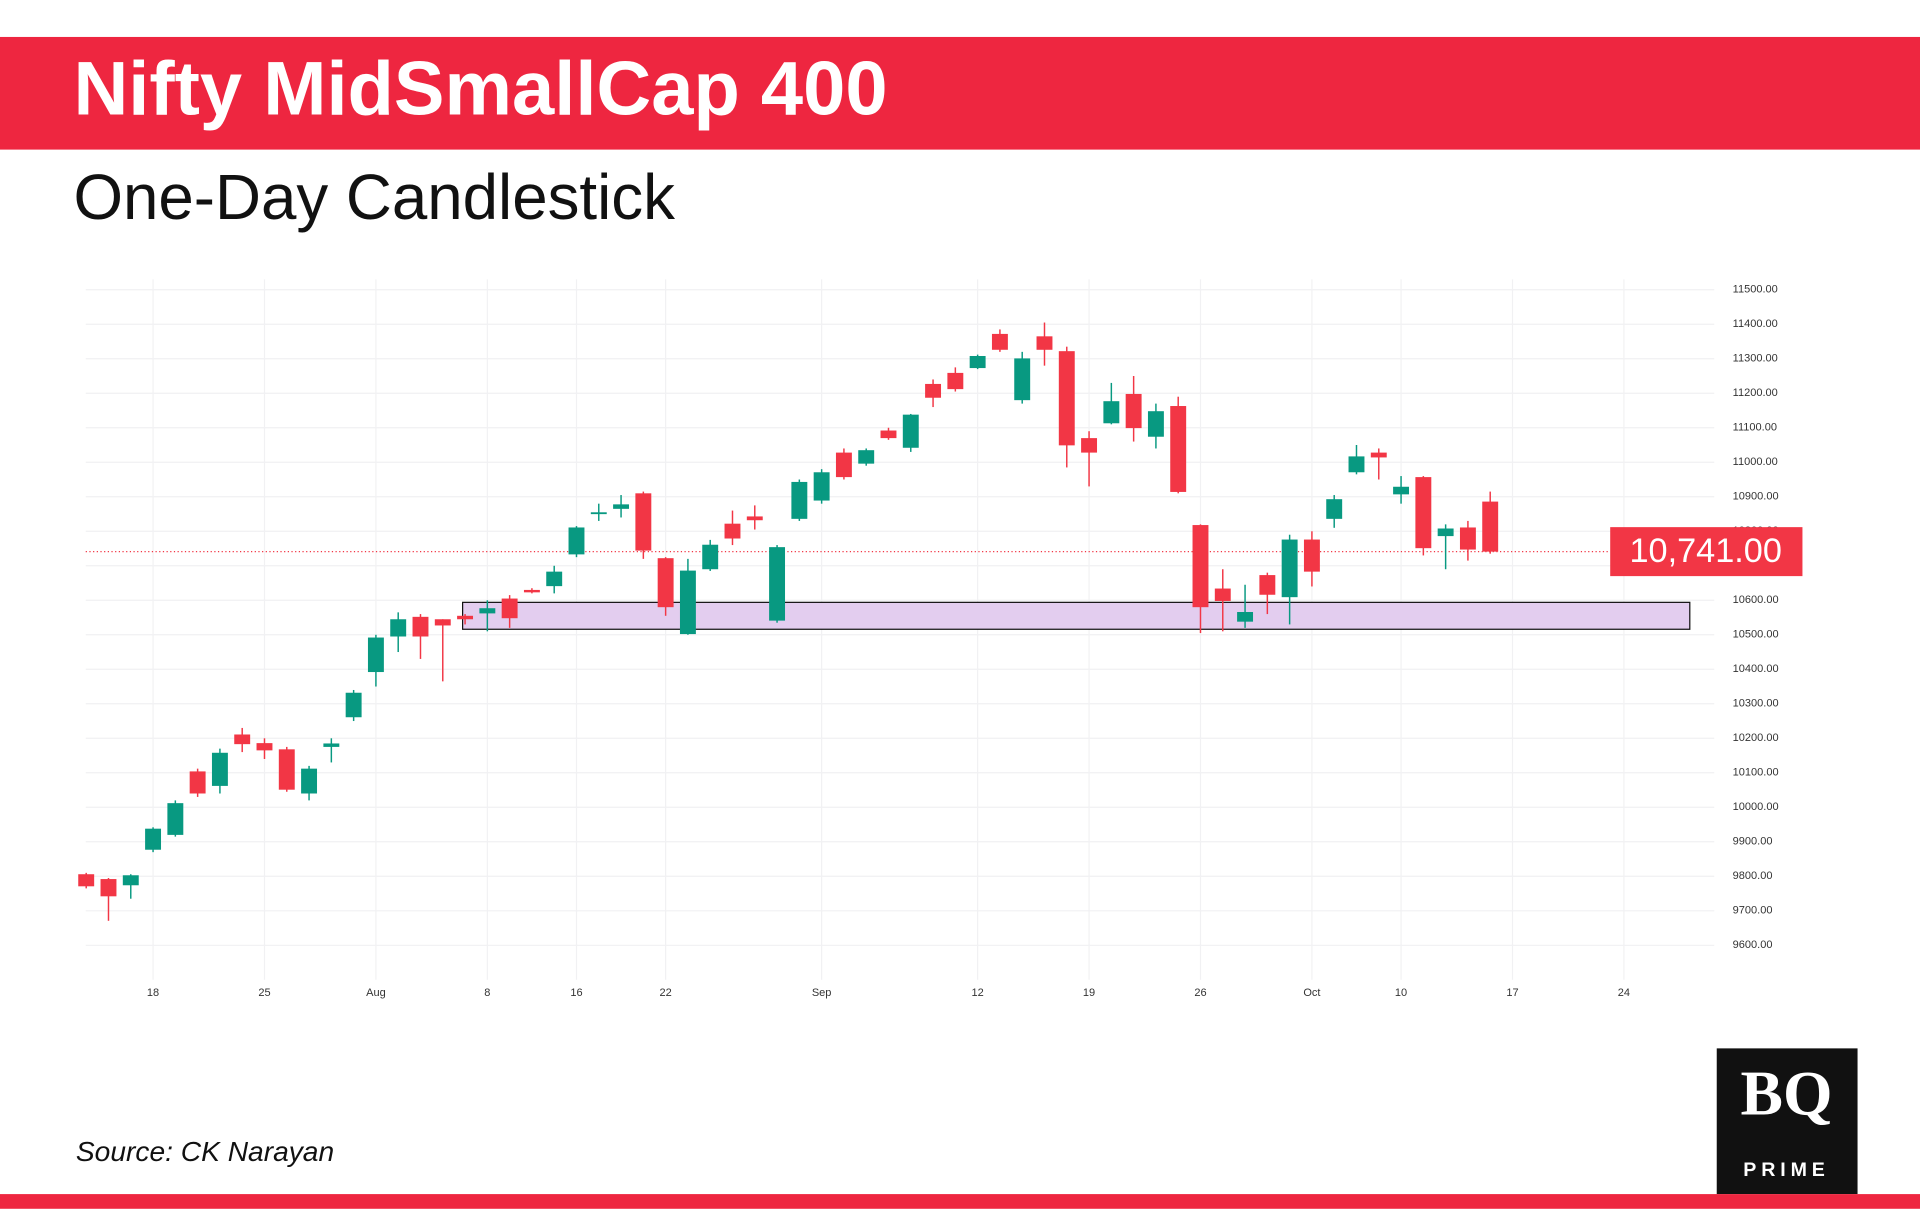 The height and width of the screenshot is (1209, 1920). What do you see at coordinates (1706, 552) in the screenshot?
I see `last-price-box` at bounding box center [1706, 552].